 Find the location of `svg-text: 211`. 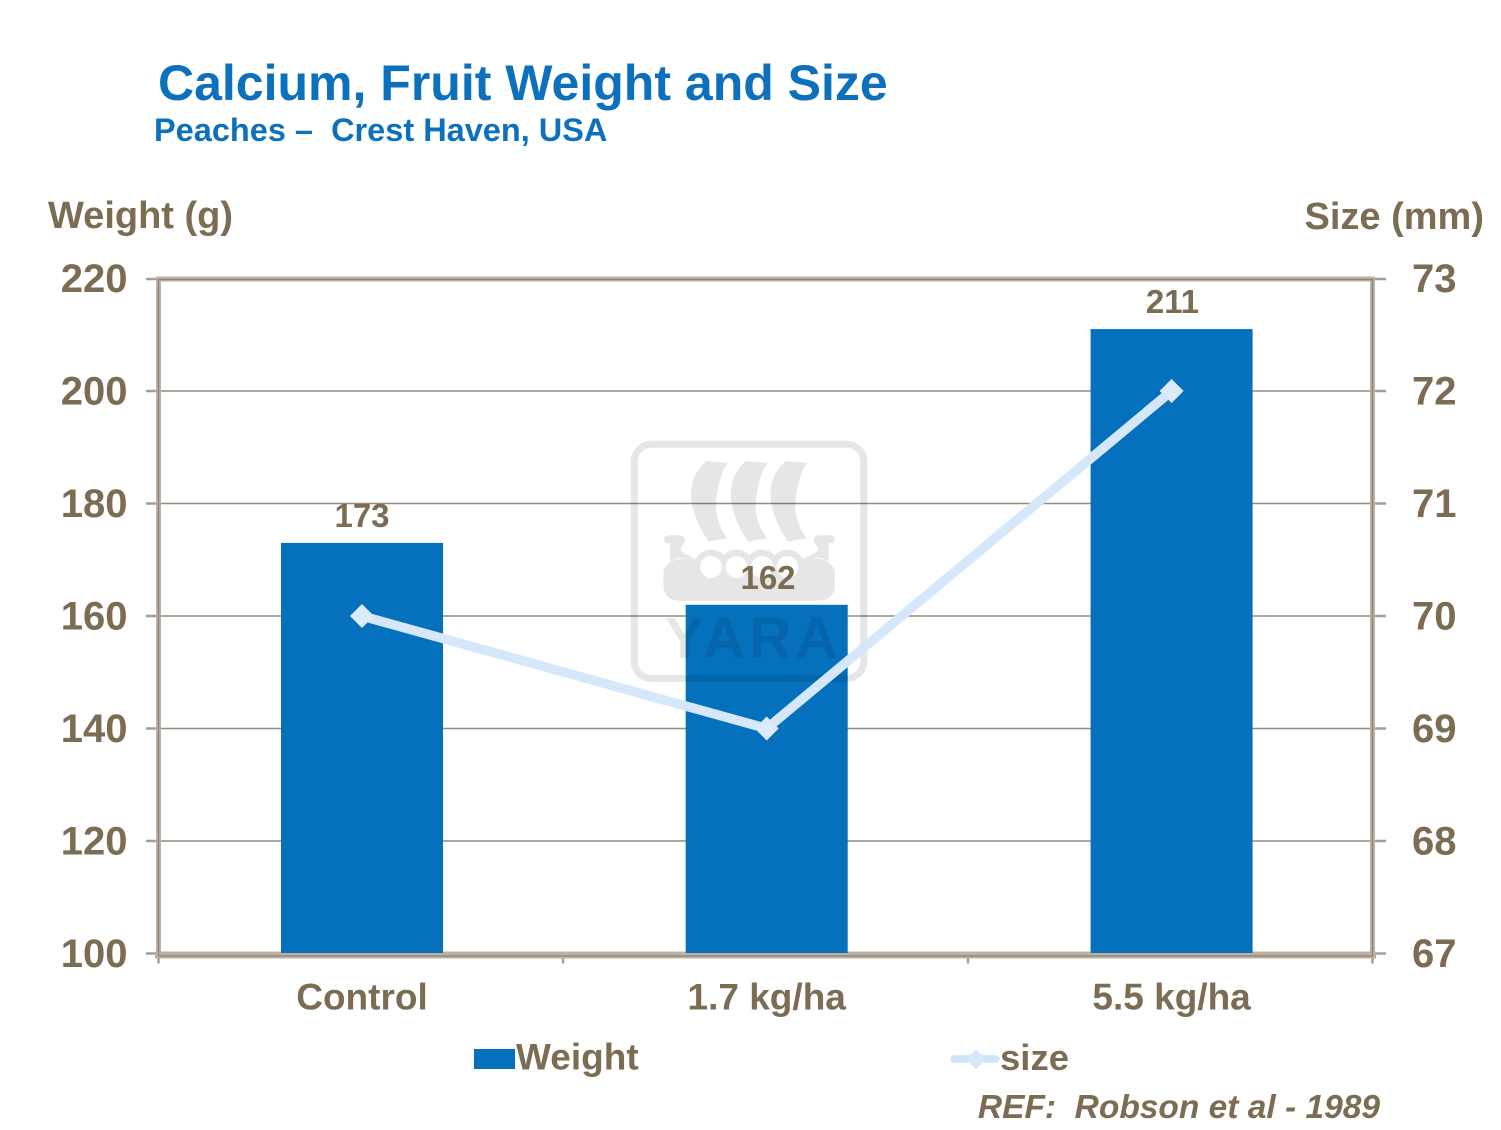

svg-text: 211 is located at coordinates (1172, 301).